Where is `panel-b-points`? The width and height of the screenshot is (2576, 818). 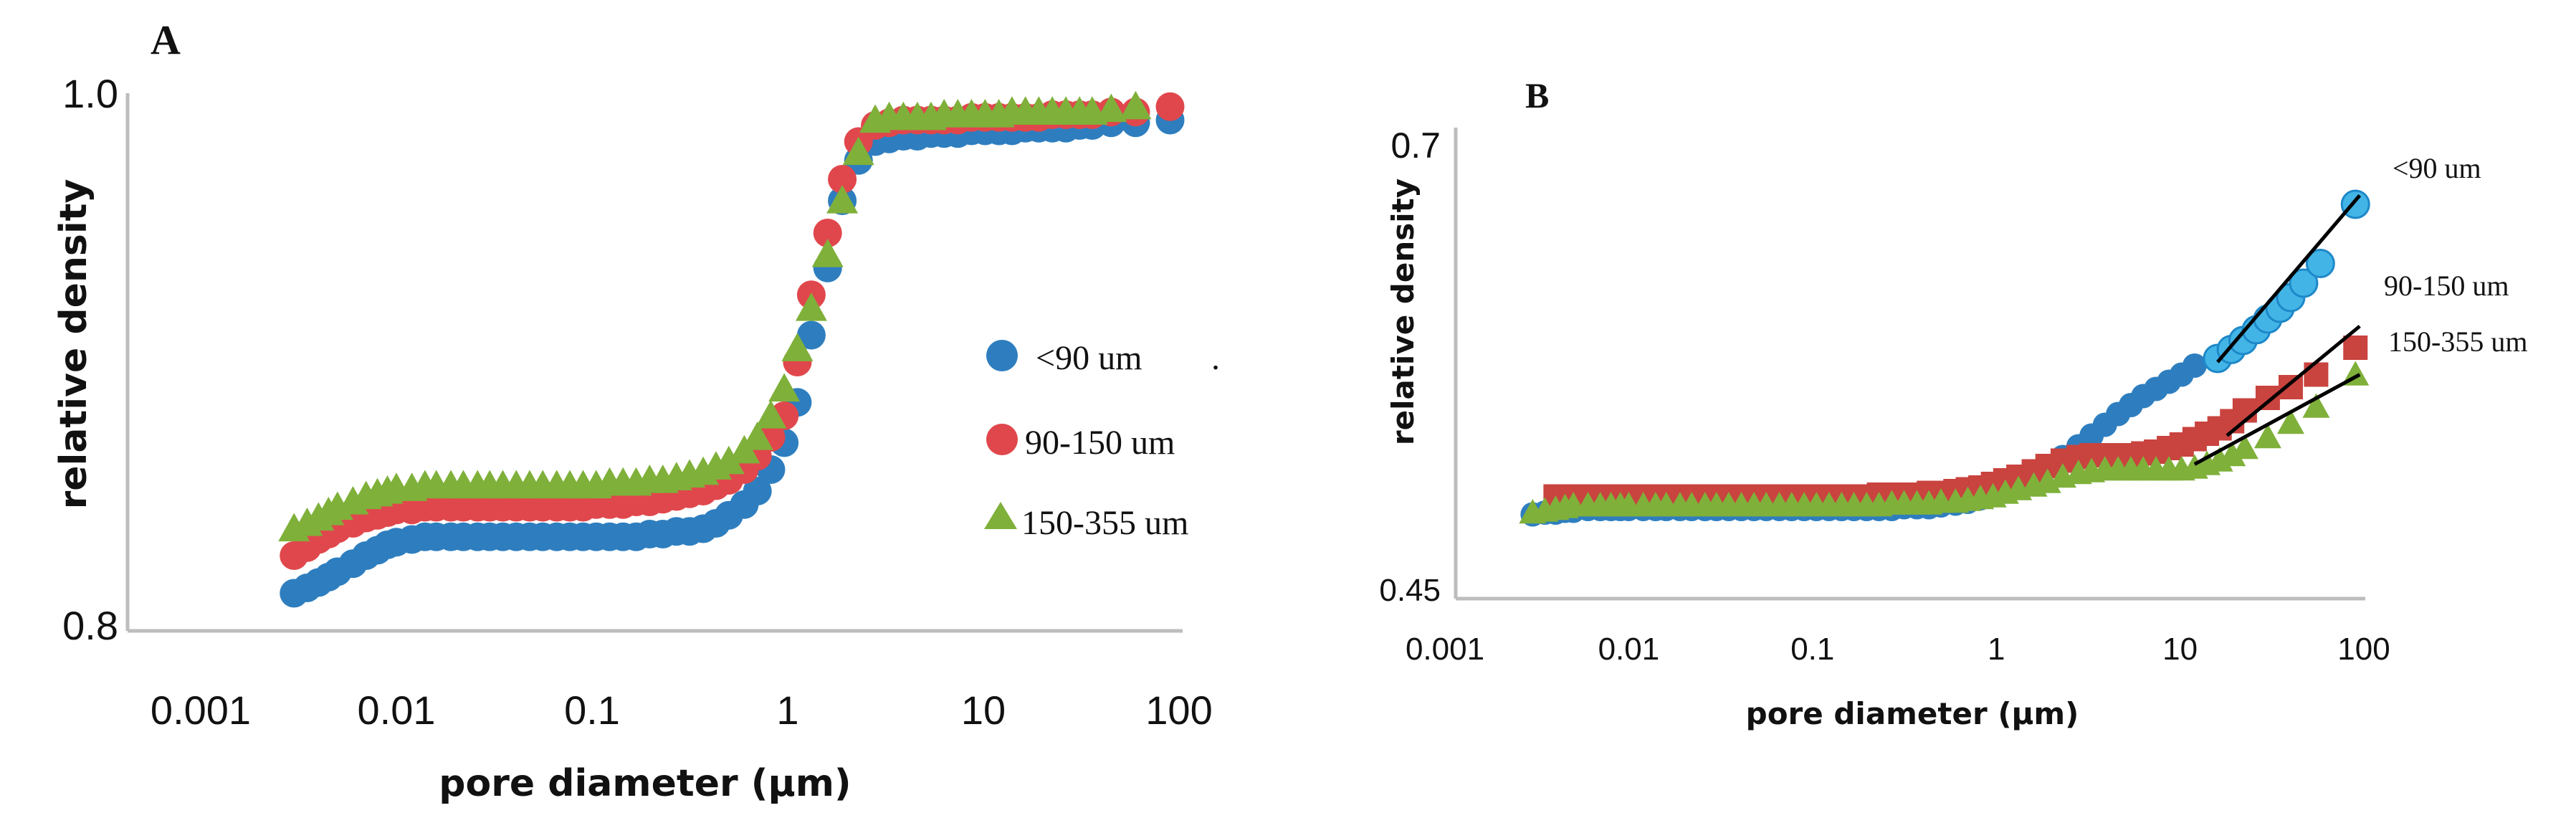
panel-b-points is located at coordinates (1944, 358).